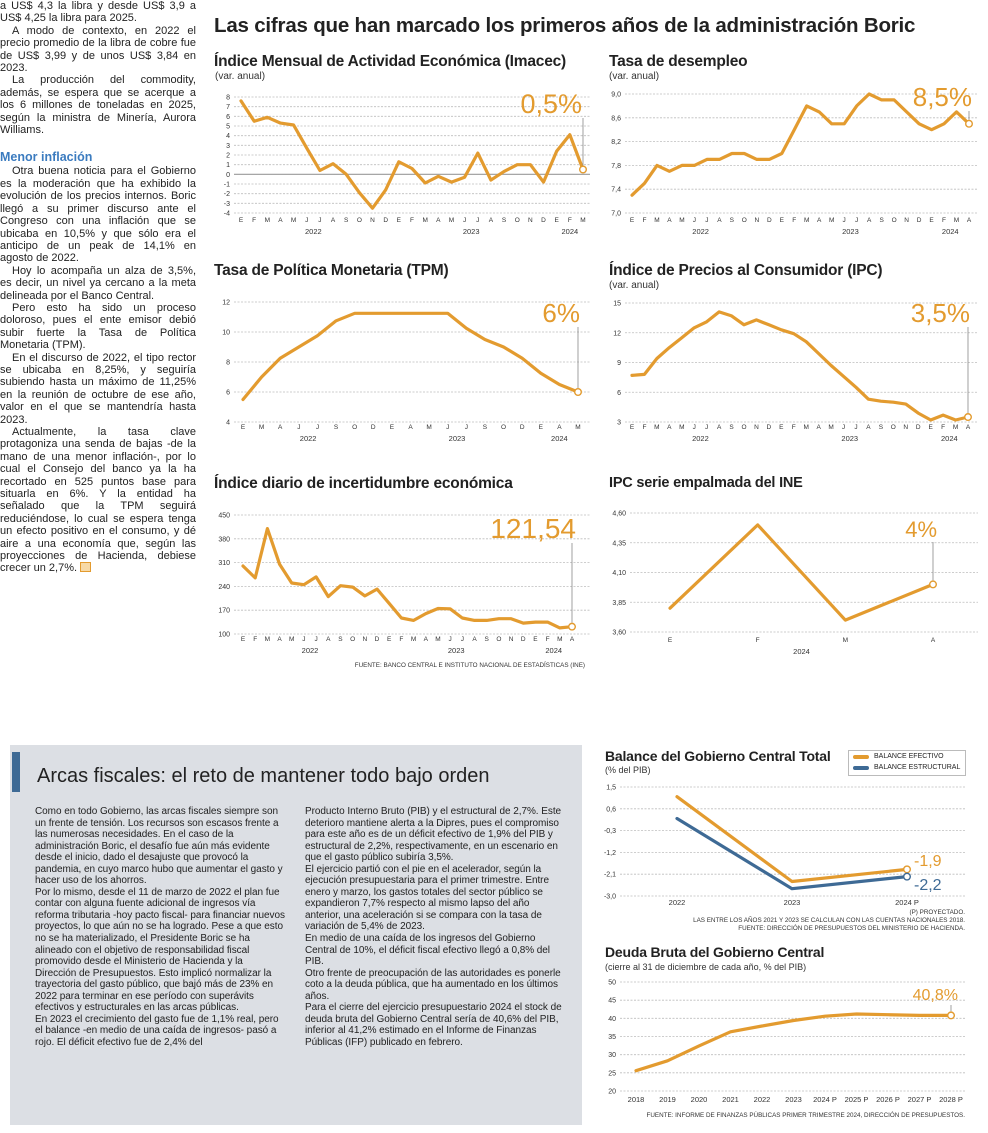 This screenshot has width=988, height=1133. Describe the element at coordinates (227, 204) in the screenshot. I see `y-tick-label: -3` at that location.